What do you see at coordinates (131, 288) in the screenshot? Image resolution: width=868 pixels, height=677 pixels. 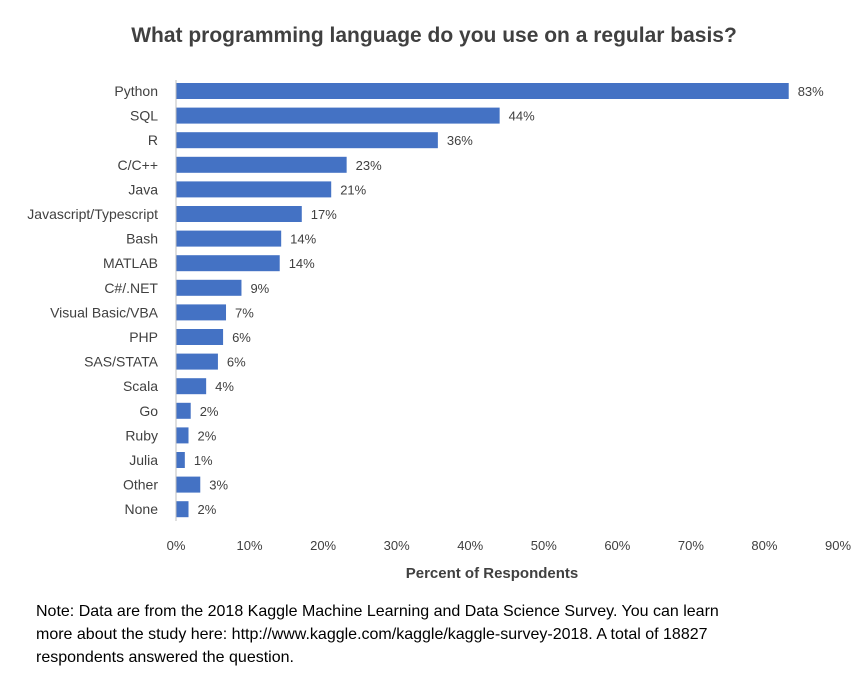 I see `category-label: C#/.NET` at bounding box center [131, 288].